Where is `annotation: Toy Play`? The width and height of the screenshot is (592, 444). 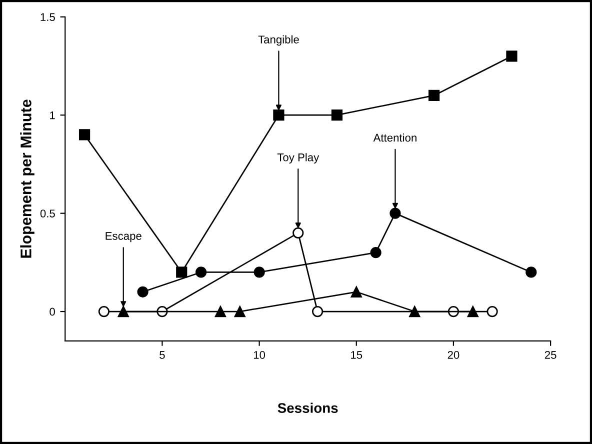 annotation: Toy Play is located at coordinates (298, 158).